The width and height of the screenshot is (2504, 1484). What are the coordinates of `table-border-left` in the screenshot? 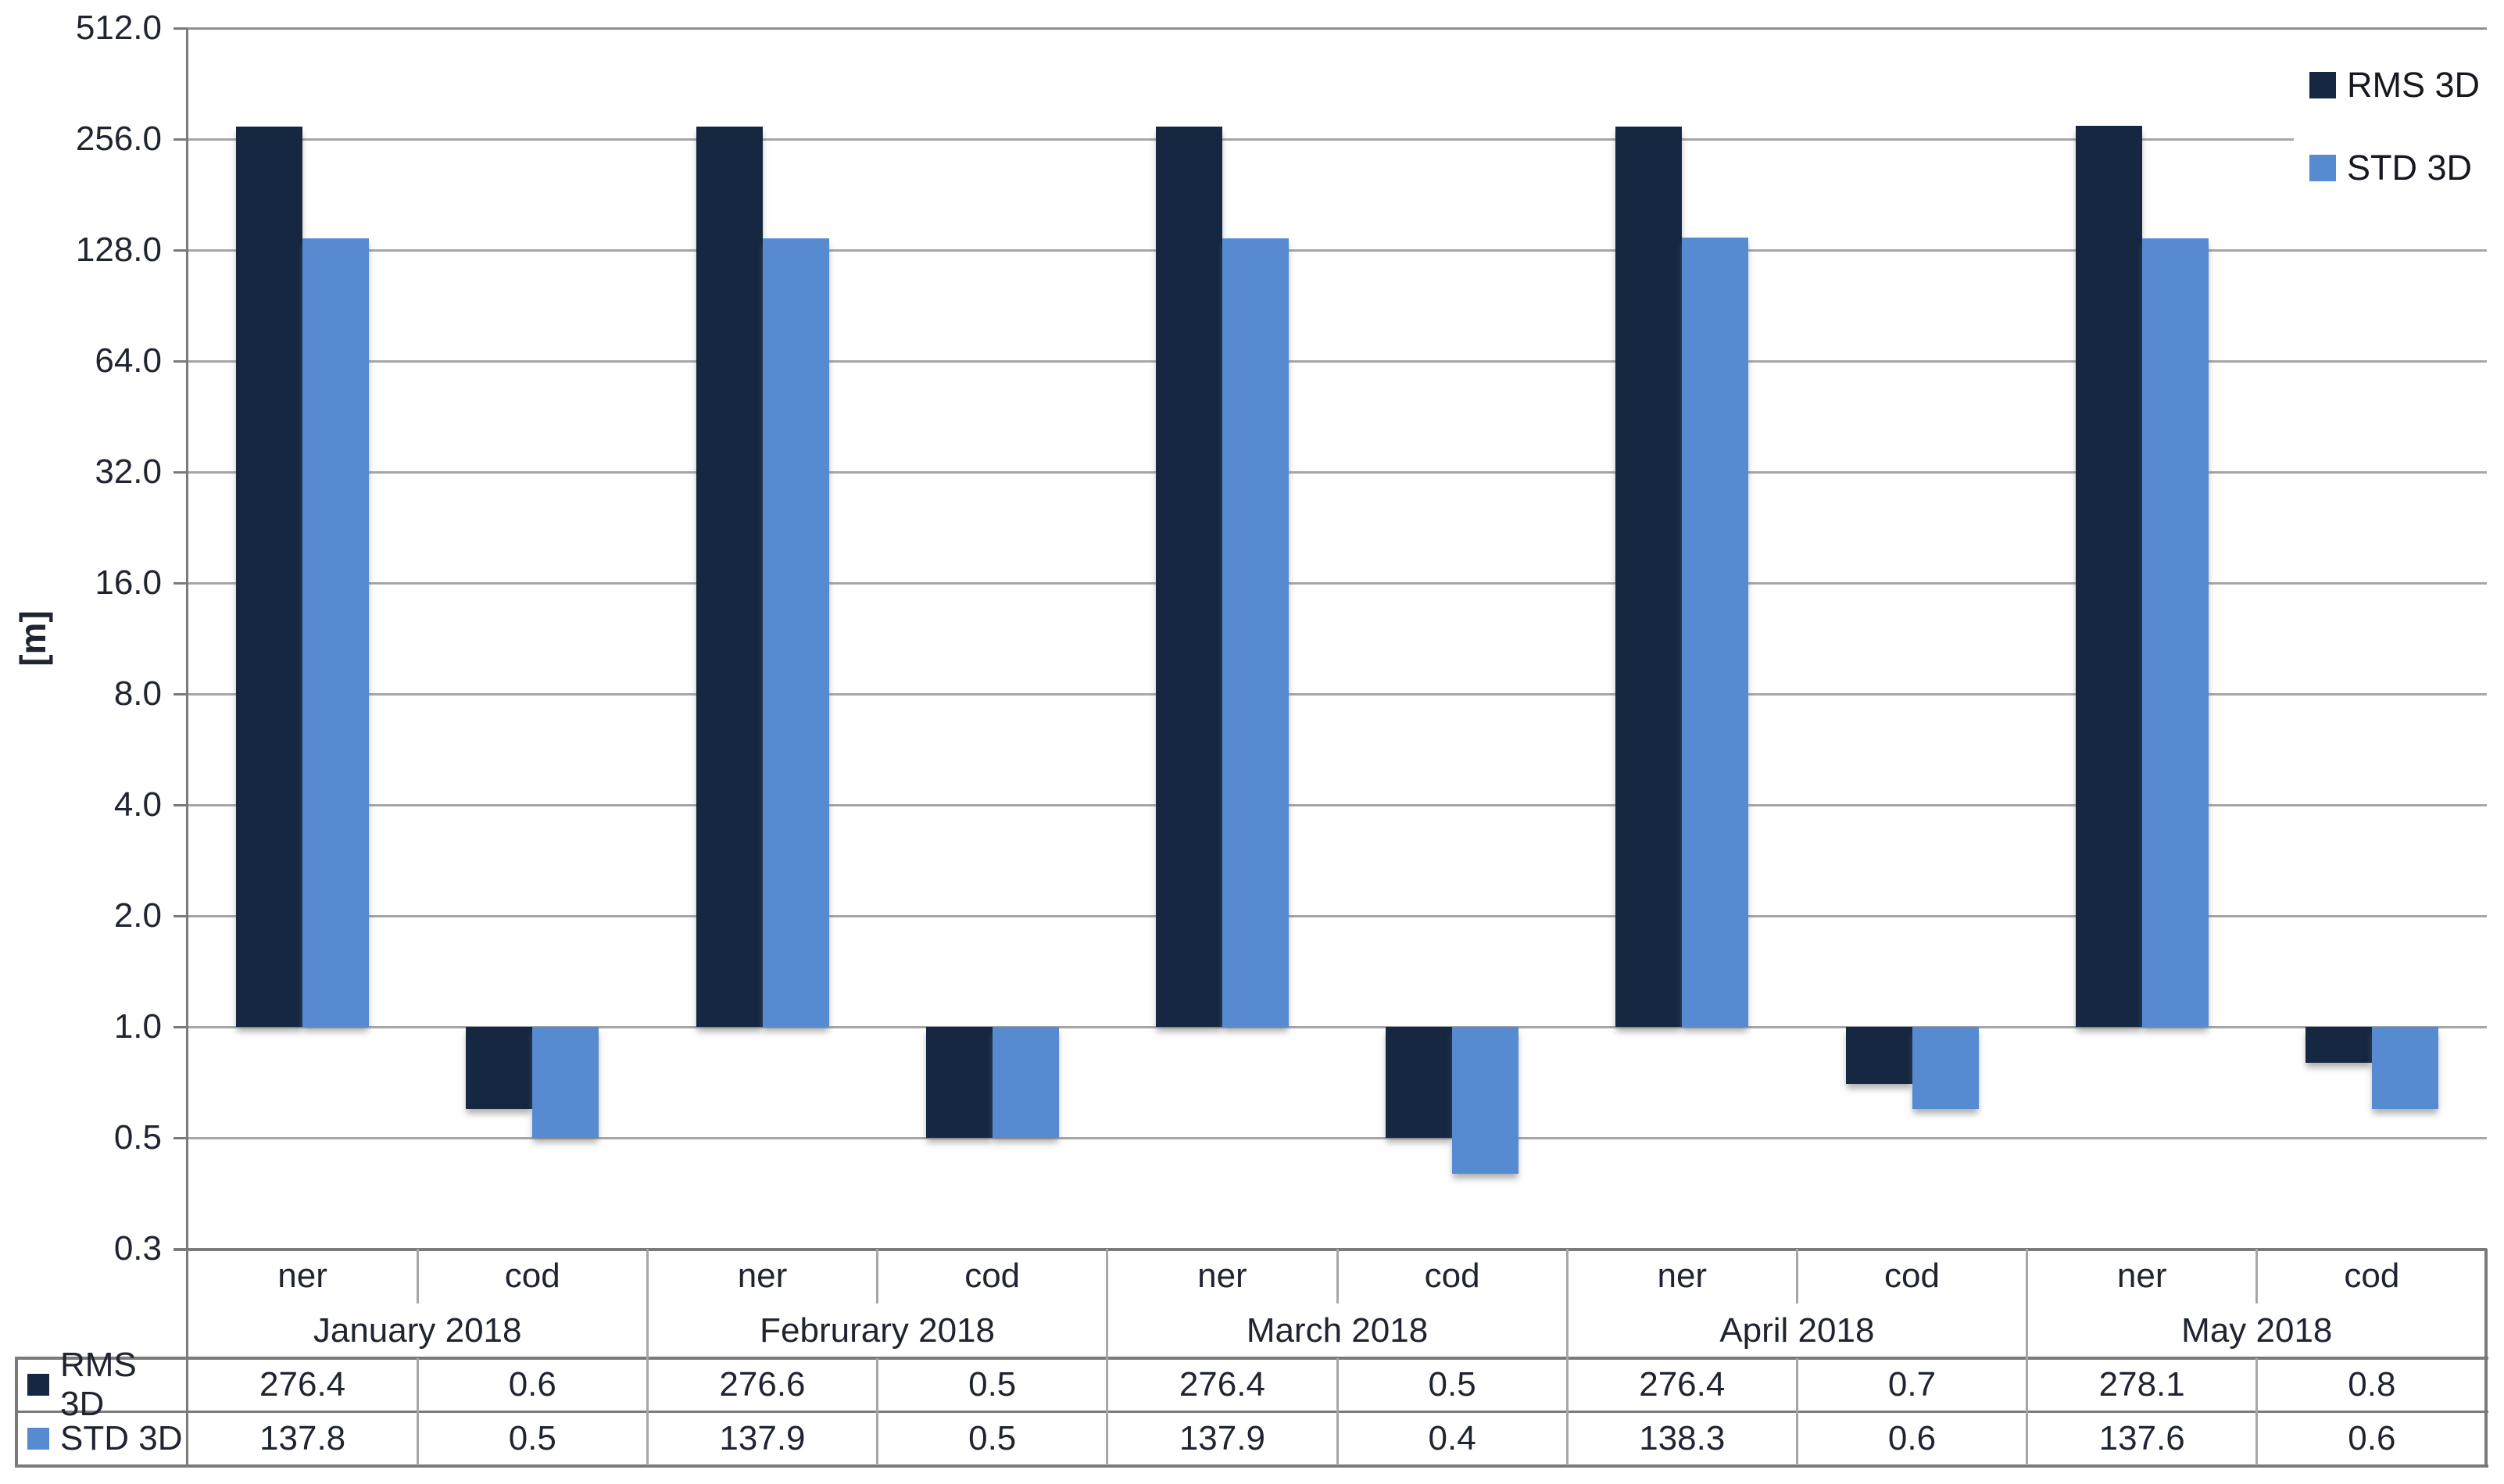 It's located at (16, 1411).